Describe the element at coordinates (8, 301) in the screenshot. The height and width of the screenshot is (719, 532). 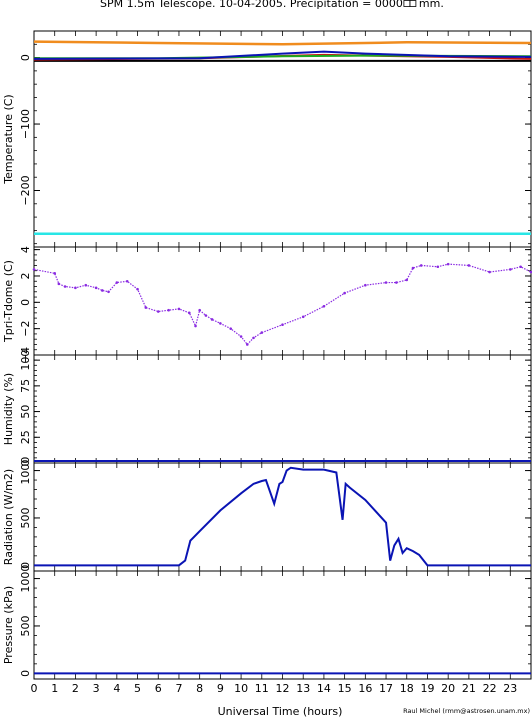
I see `y-axis-label: Tpri-Tdome (C)` at that location.